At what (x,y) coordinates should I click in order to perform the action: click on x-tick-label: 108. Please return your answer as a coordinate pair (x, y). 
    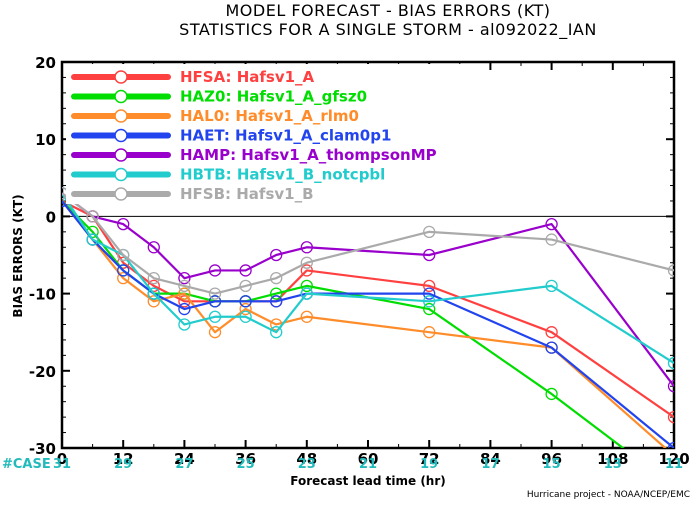
    Looking at the image, I should click on (612, 459).